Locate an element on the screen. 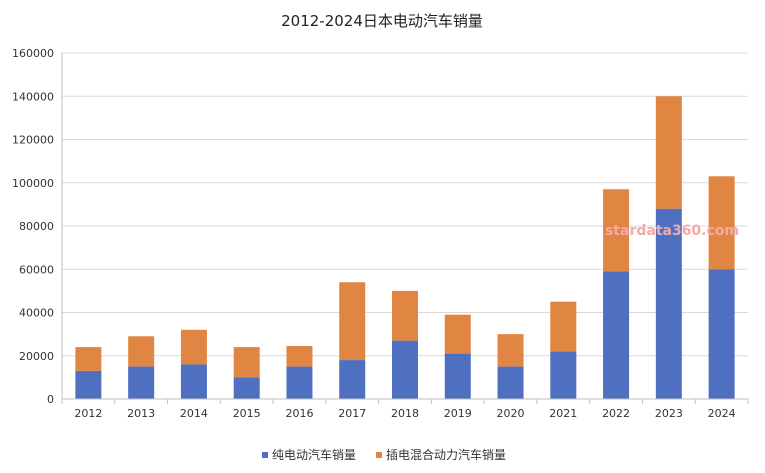 The width and height of the screenshot is (765, 473). legend-label: 纯电动汽车销量 is located at coordinates (314, 454).